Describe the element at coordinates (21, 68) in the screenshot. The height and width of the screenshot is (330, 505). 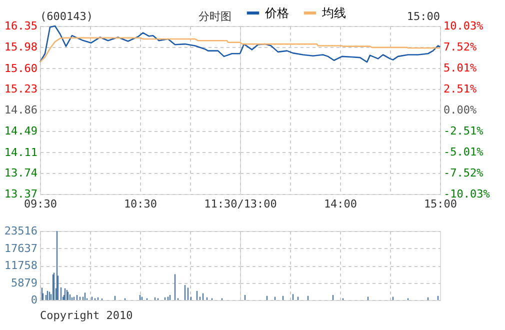
I see `y-tick-label: 15.60` at that location.